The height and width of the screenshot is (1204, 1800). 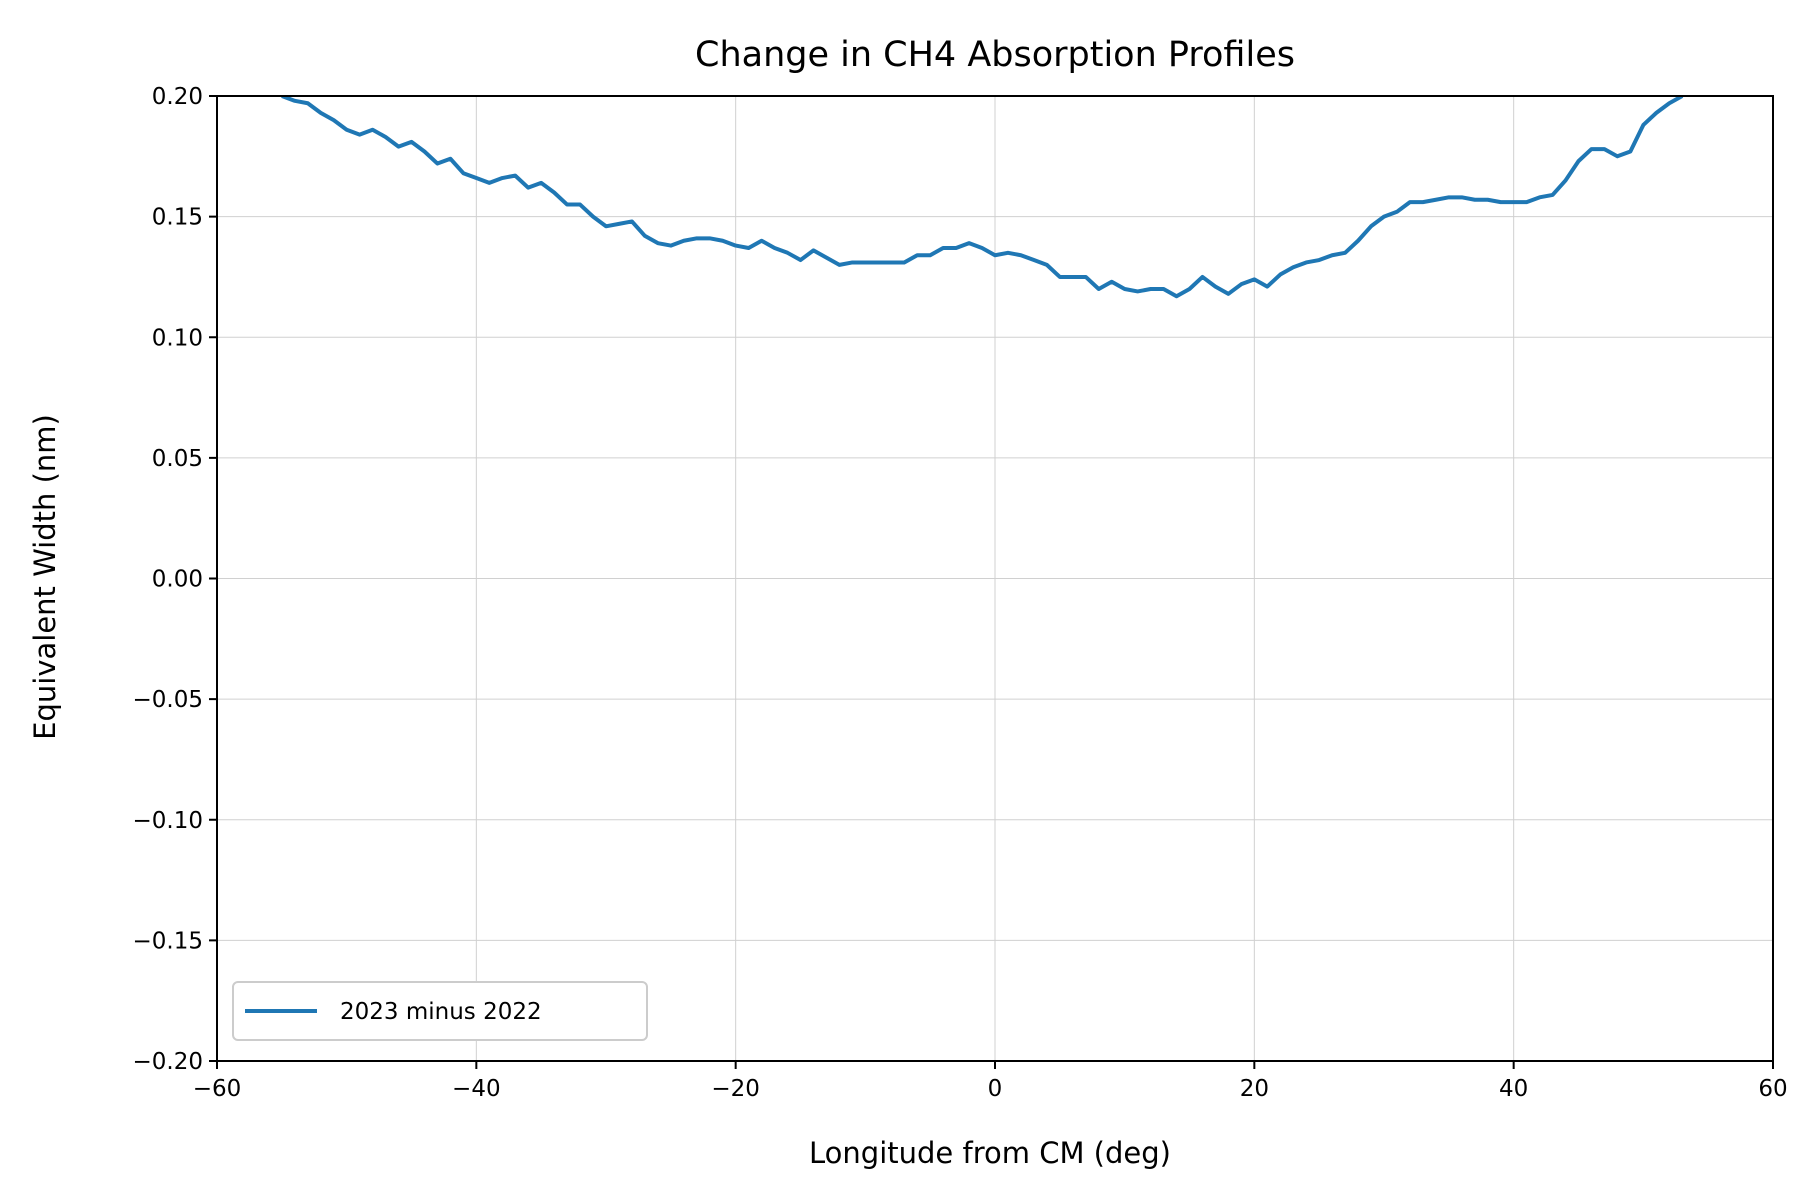 What do you see at coordinates (168, 821) in the screenshot?
I see `y-tick-label: −0.10` at bounding box center [168, 821].